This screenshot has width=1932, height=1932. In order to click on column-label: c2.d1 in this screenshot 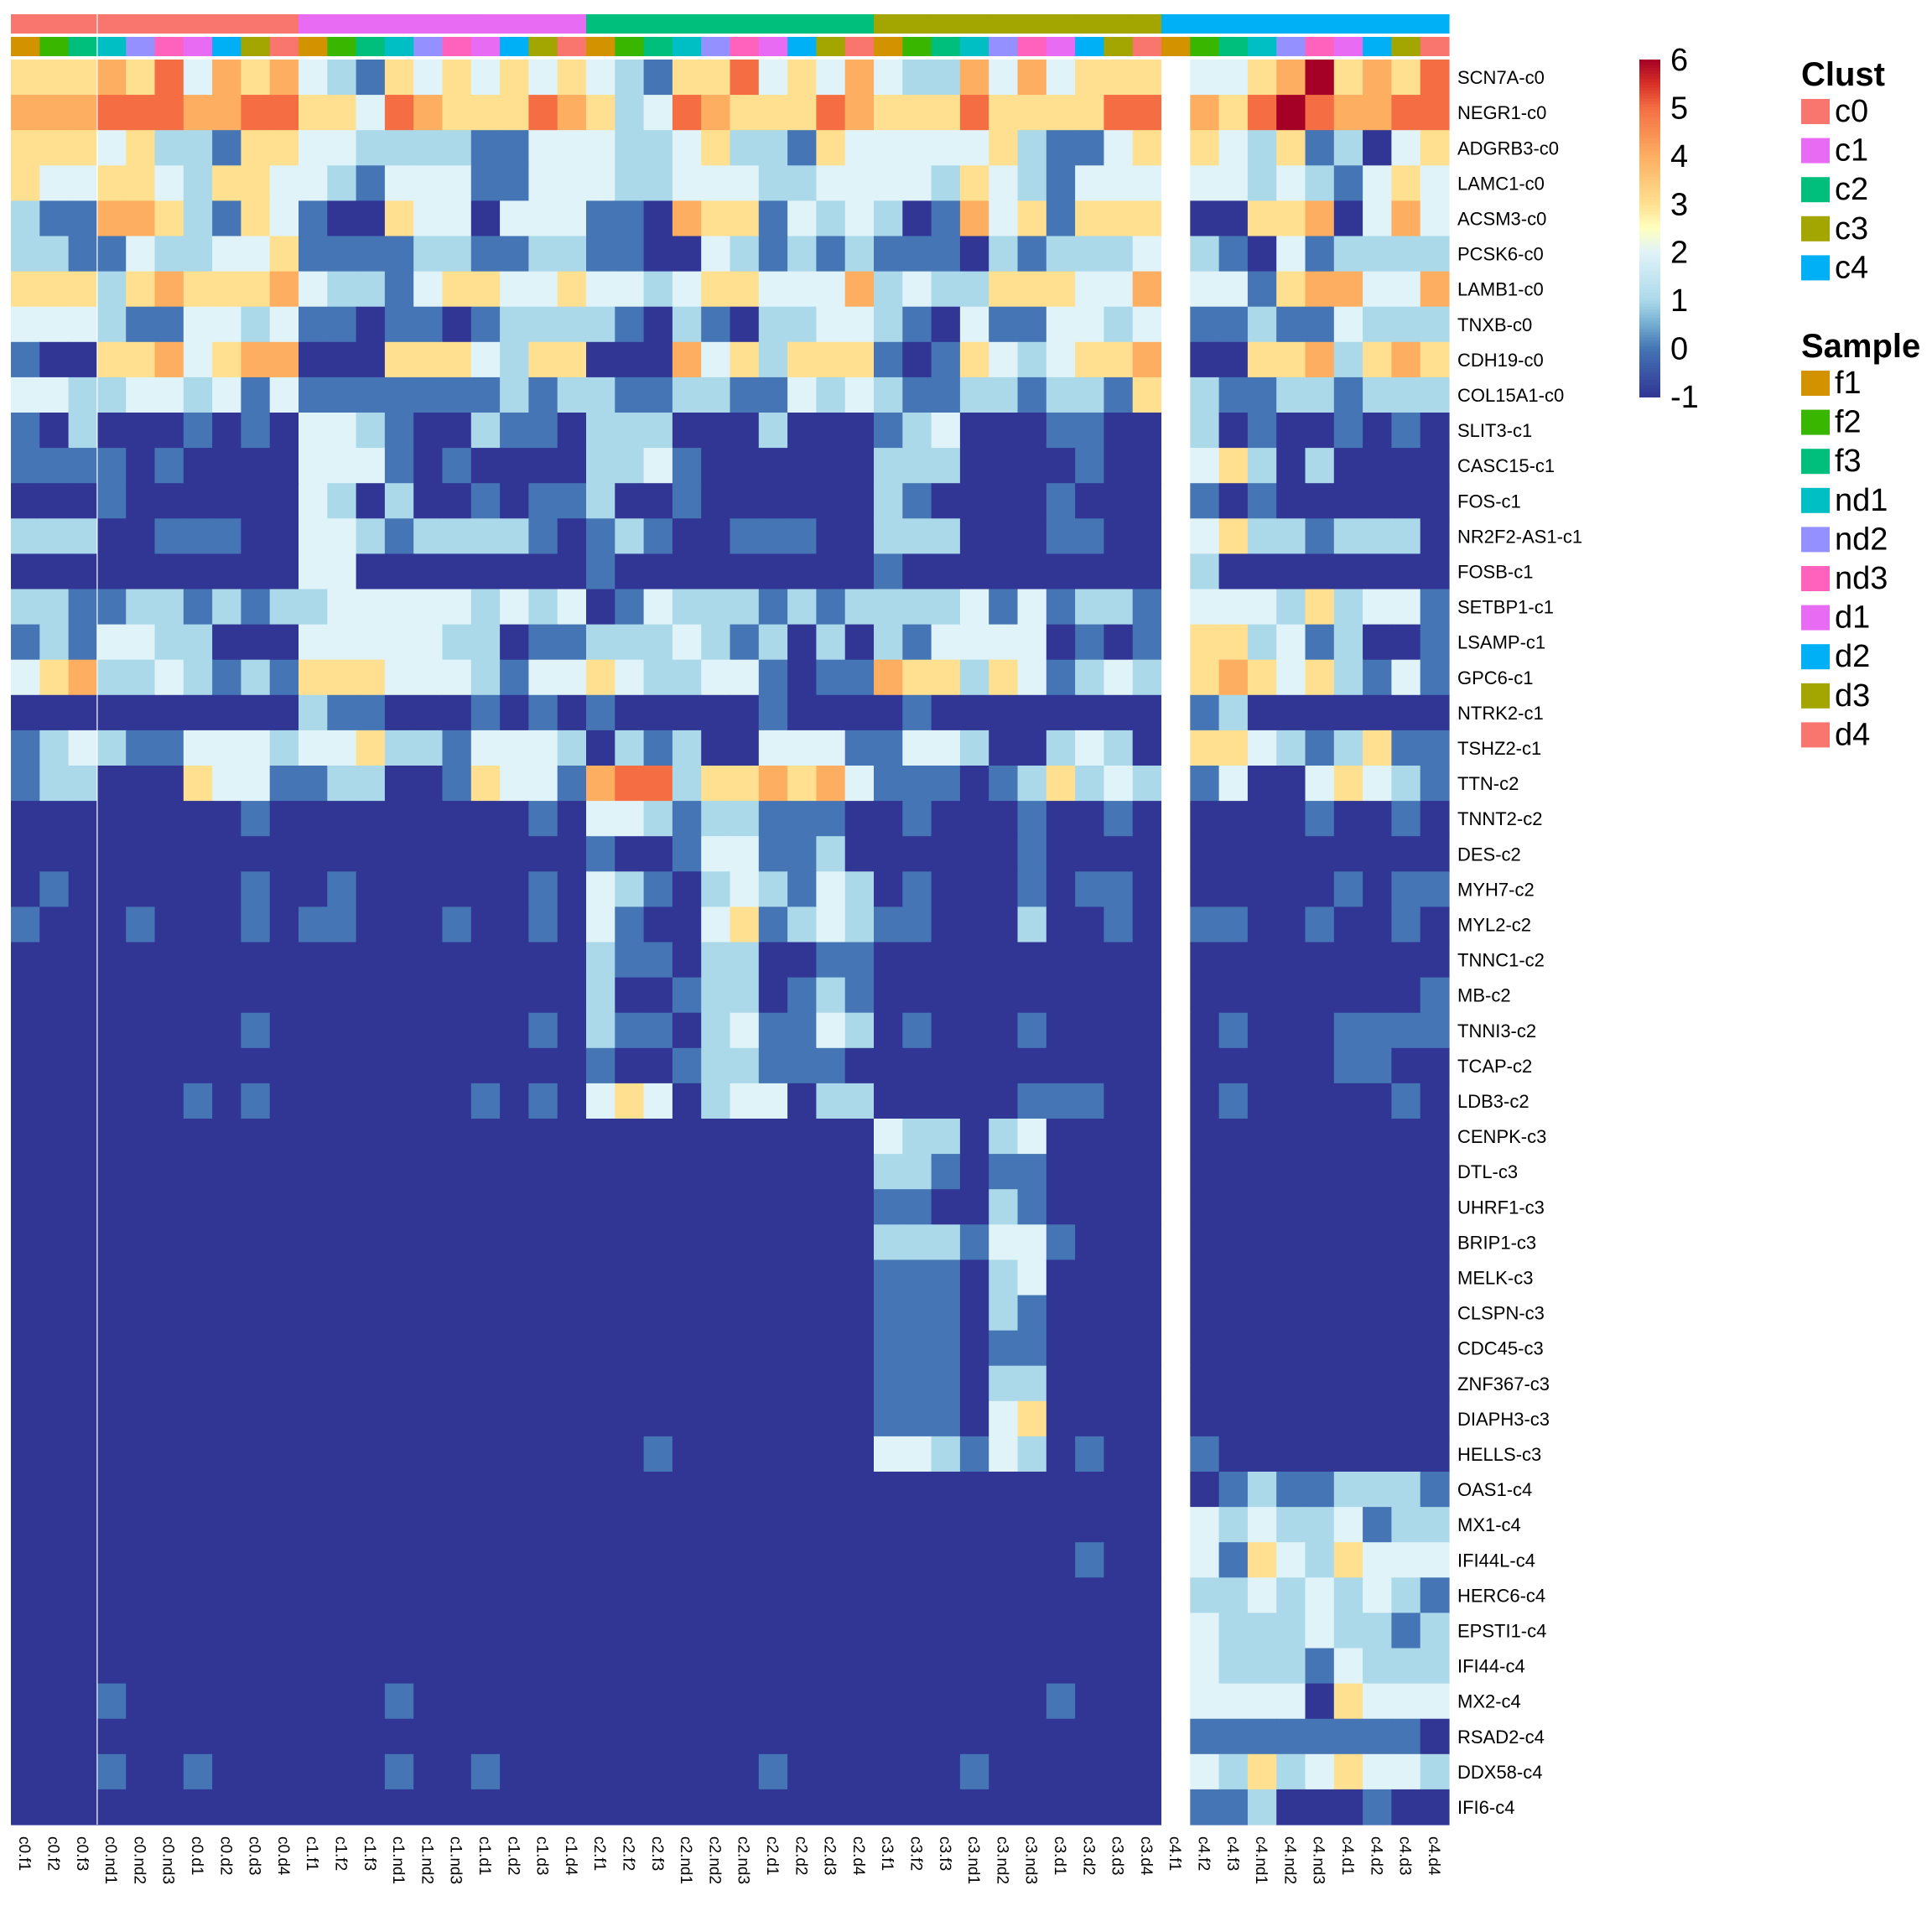, I will do `click(772, 1855)`.